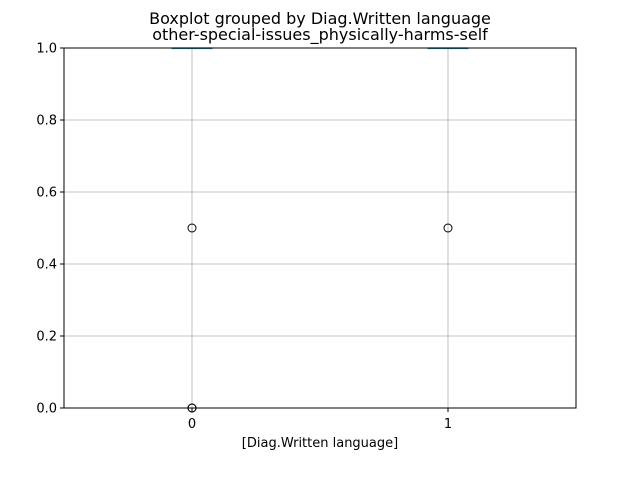  What do you see at coordinates (192, 424) in the screenshot?
I see `x-tick-label: 0` at bounding box center [192, 424].